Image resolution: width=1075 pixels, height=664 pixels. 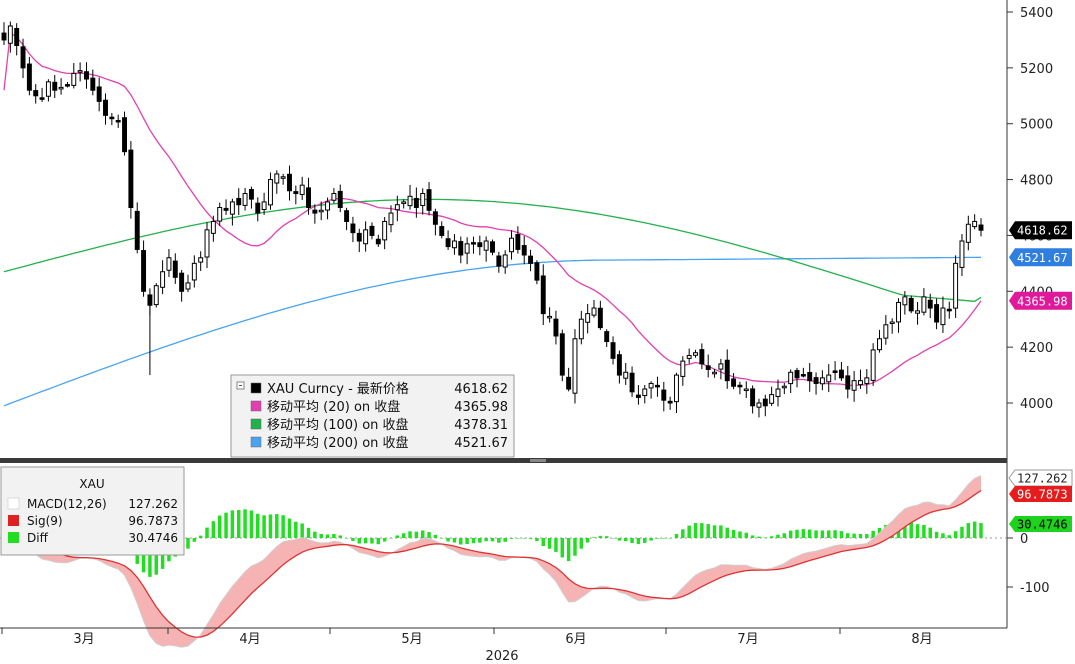 I want to click on panel-divider, so click(x=503, y=460).